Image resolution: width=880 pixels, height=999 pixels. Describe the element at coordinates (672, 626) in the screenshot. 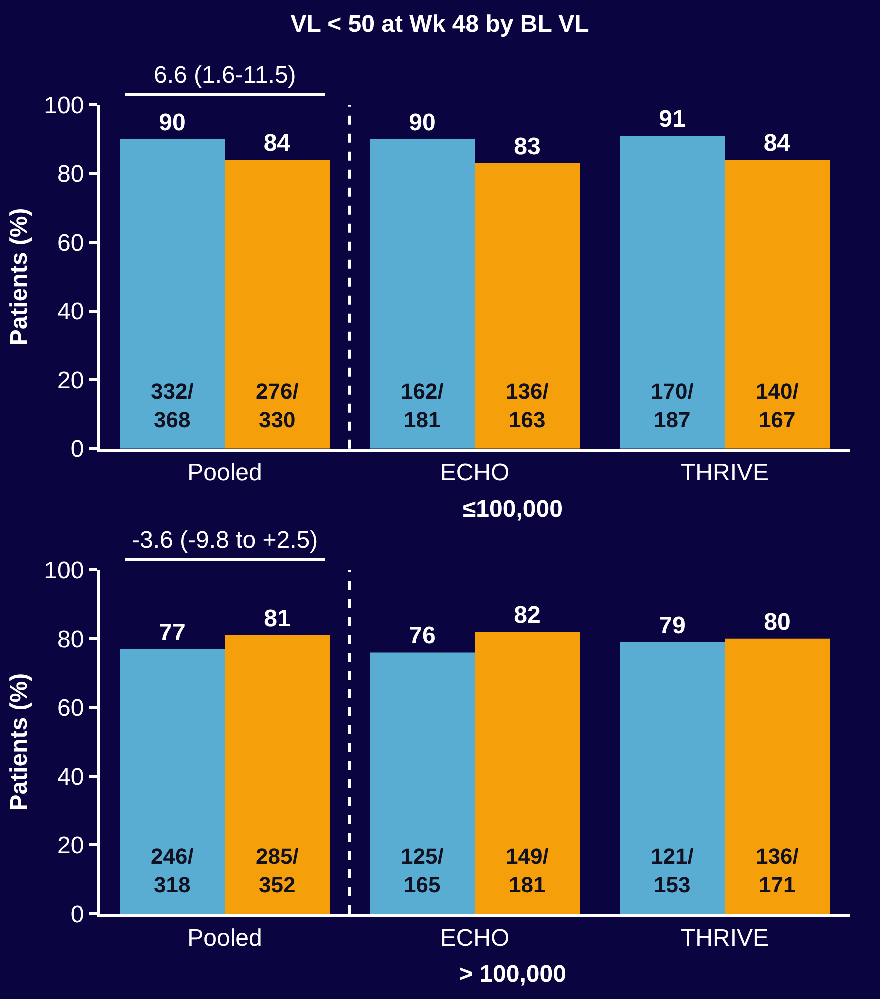

I see `data-label: 79` at that location.